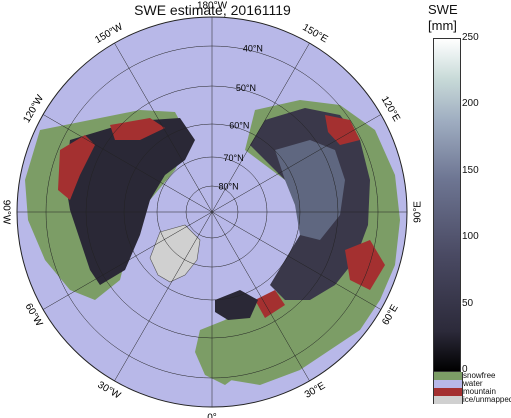 Image resolution: width=511 pixels, height=418 pixels. Describe the element at coordinates (76, 167) in the screenshot. I see `mountain-rockies` at that location.